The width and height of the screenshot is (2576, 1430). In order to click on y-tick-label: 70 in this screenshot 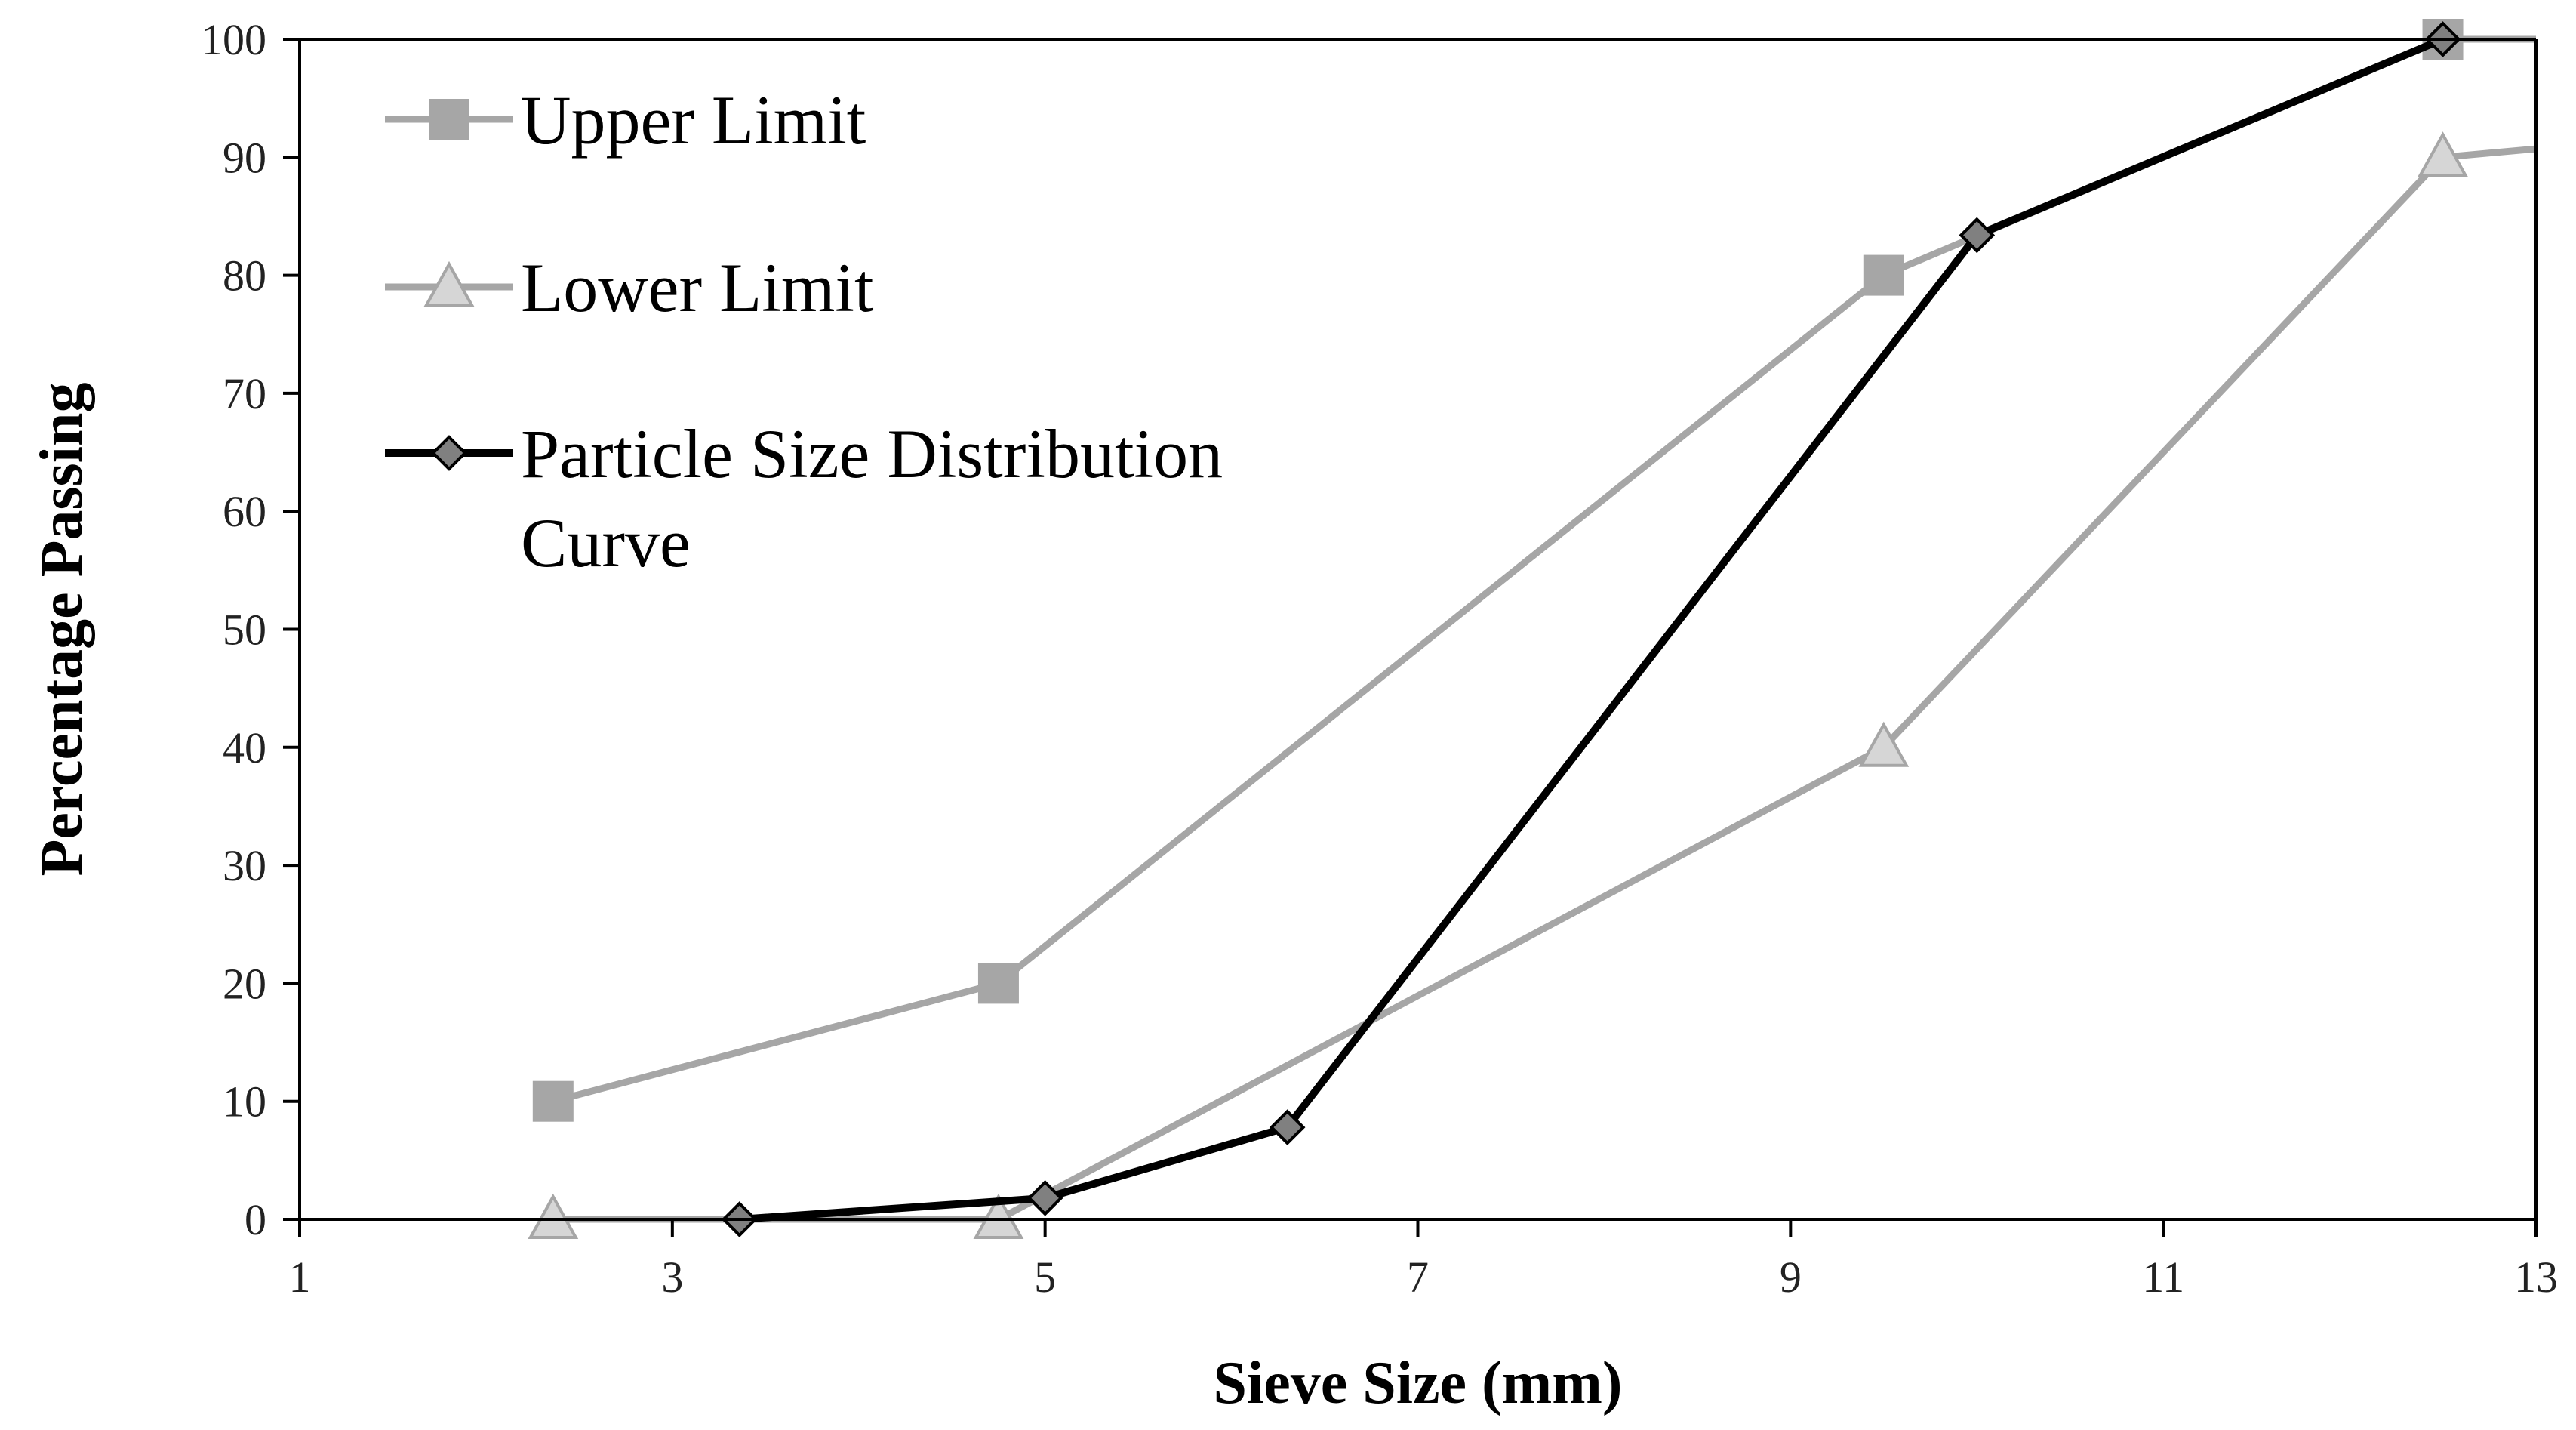, I will do `click(244, 393)`.